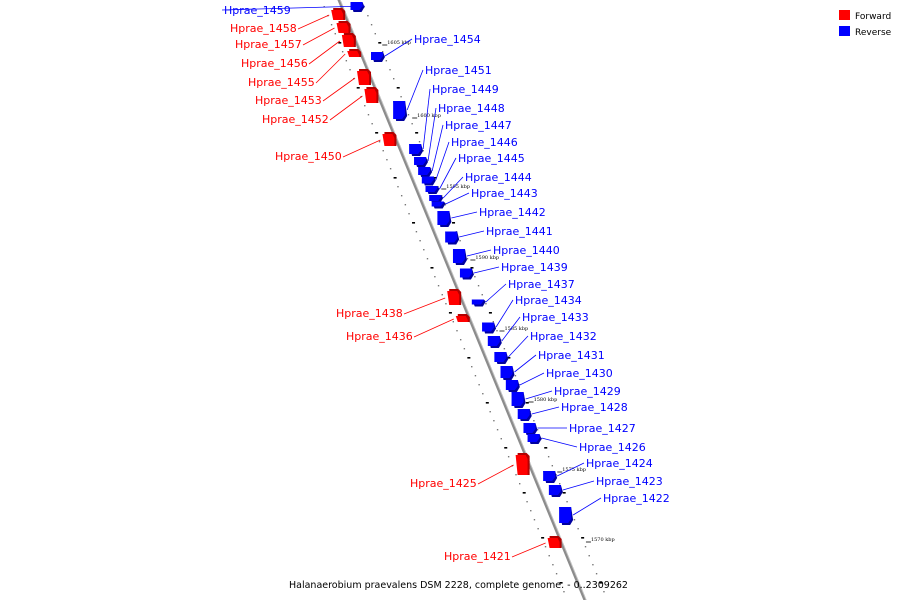  Describe the element at coordinates (498, 177) in the screenshot. I see `gene-label: Hprae_1444` at that location.